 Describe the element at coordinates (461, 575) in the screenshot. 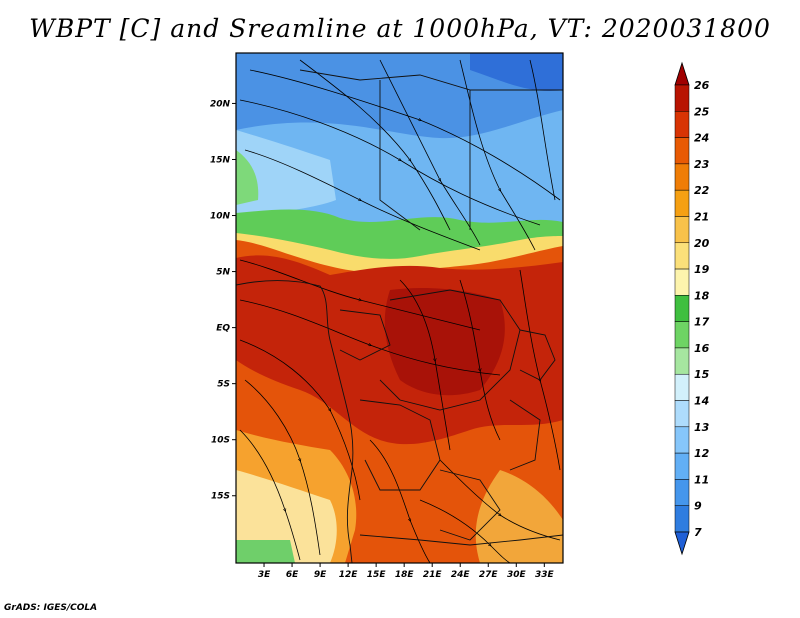

I see `lon-tick-label: 24E` at that location.